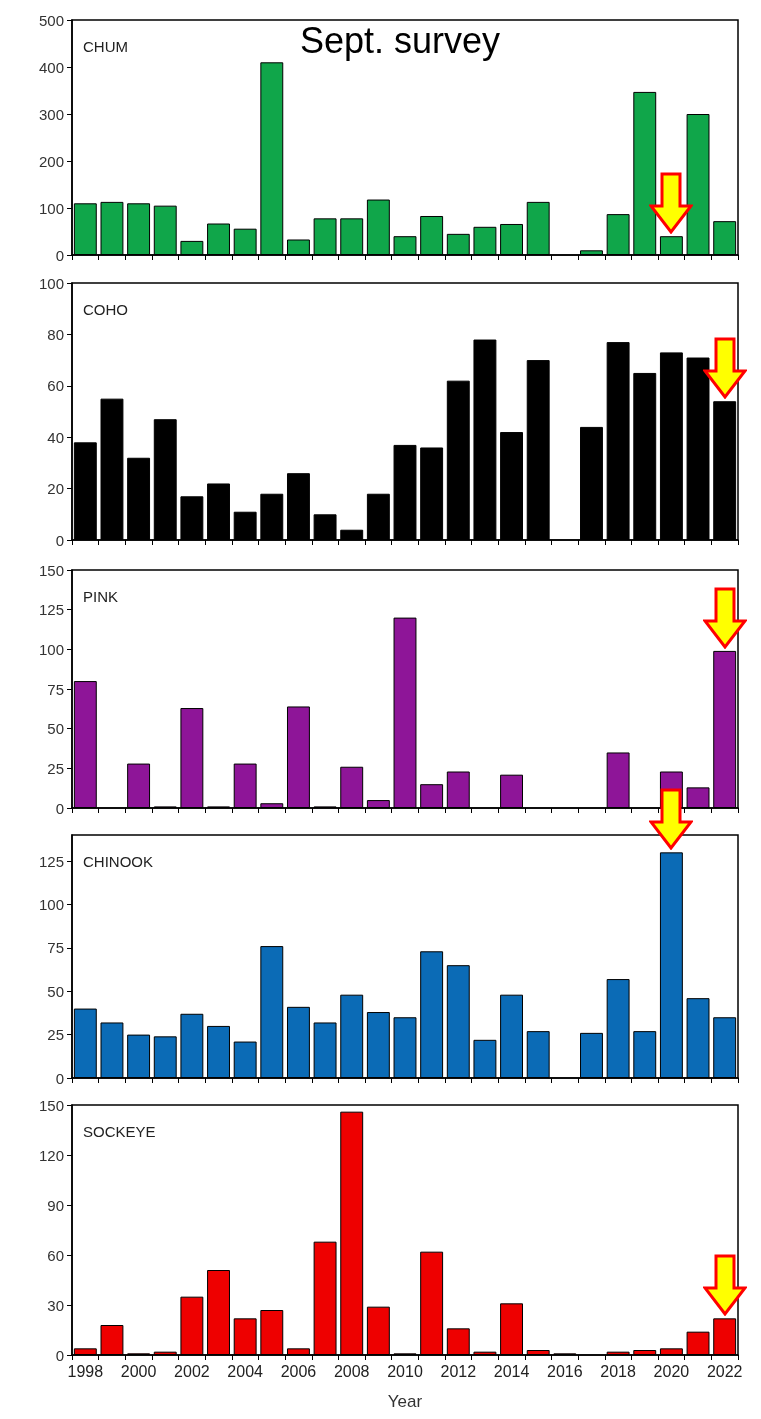 Image resolution: width=761 pixels, height=1419 pixels. What do you see at coordinates (101, 596) in the screenshot?
I see `text: PINK` at bounding box center [101, 596].